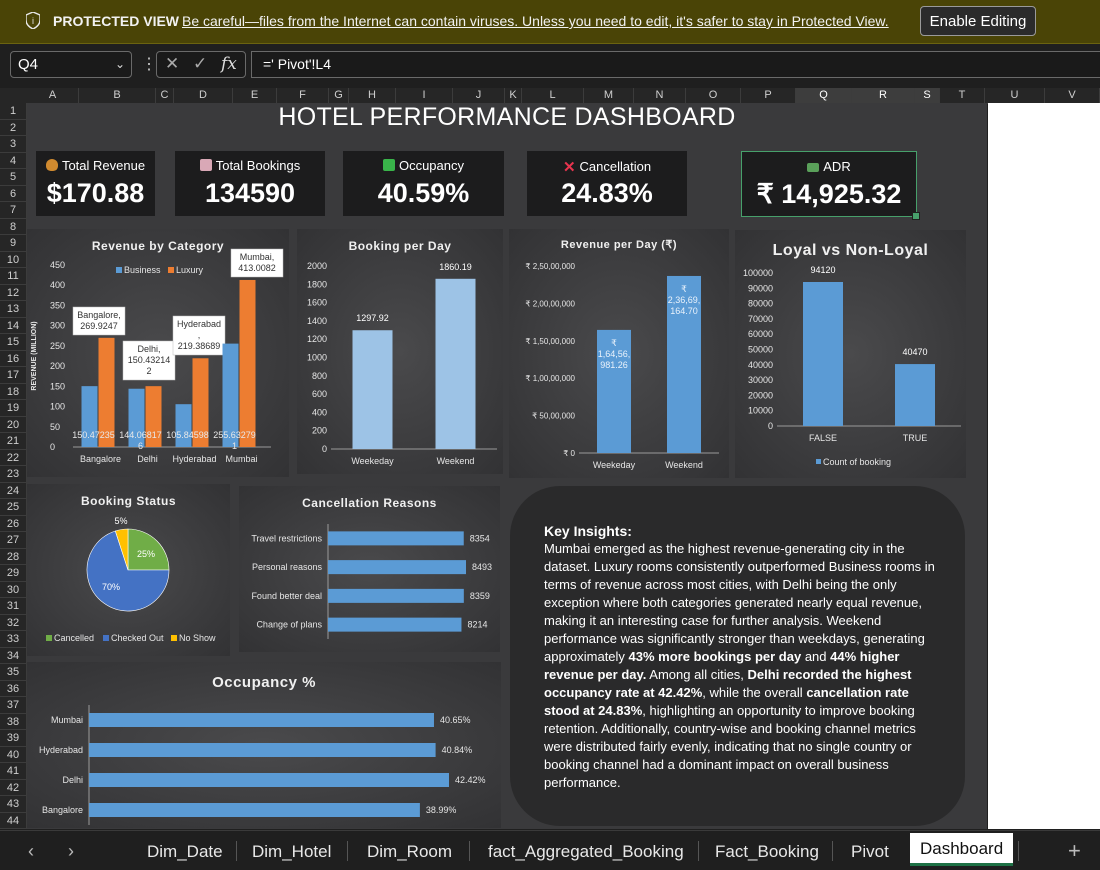 The height and width of the screenshot is (870, 1100). What do you see at coordinates (410, 851) in the screenshot?
I see `tab-dim-room: Dim_Room` at bounding box center [410, 851].